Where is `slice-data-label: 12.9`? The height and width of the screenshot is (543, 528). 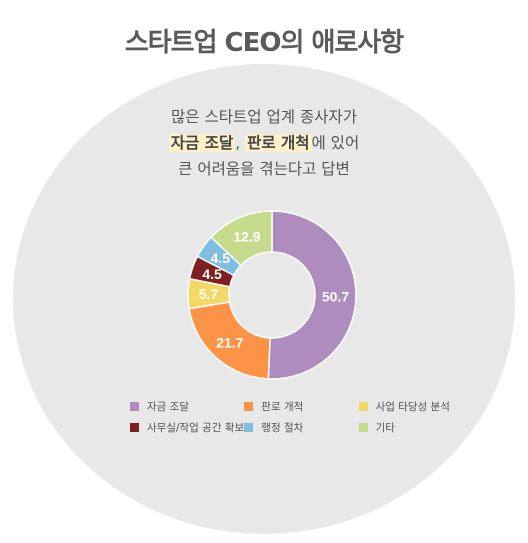 slice-data-label: 12.9 is located at coordinates (246, 237).